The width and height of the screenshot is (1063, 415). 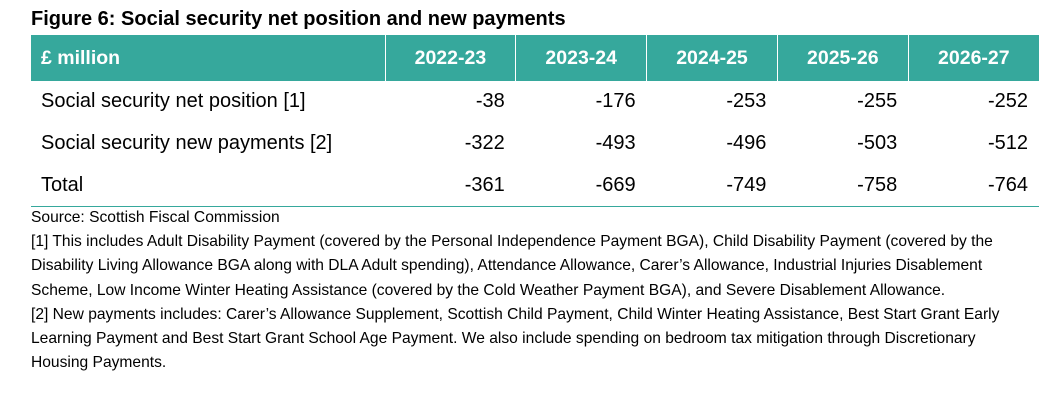 What do you see at coordinates (208, 58) in the screenshot?
I see `unit-header: £ million` at bounding box center [208, 58].